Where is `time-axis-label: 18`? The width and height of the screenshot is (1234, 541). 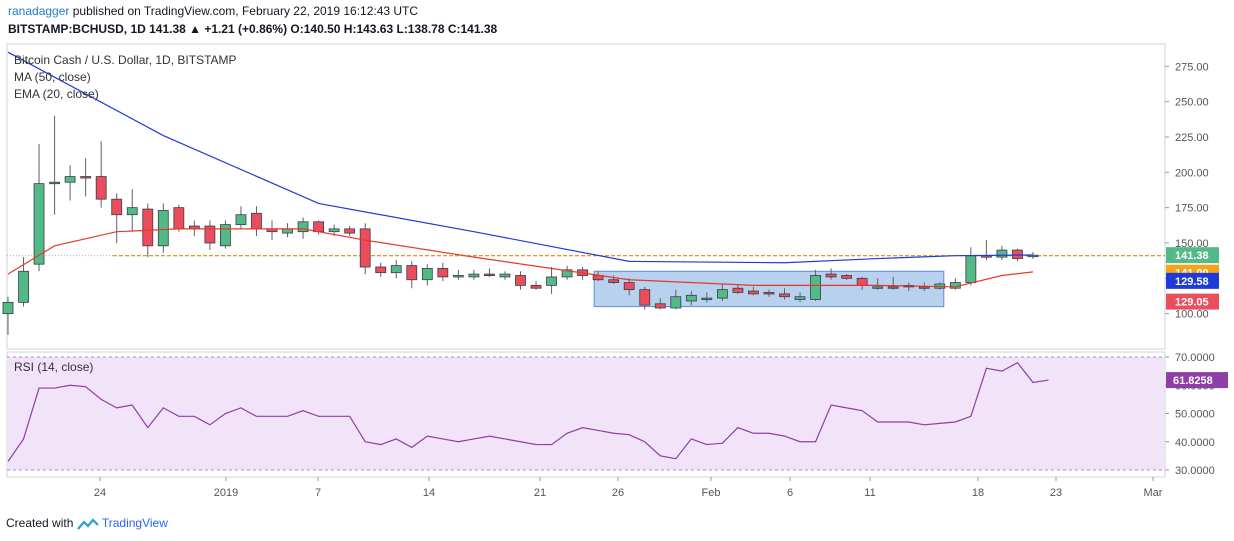
time-axis-label: 18 is located at coordinates (978, 493).